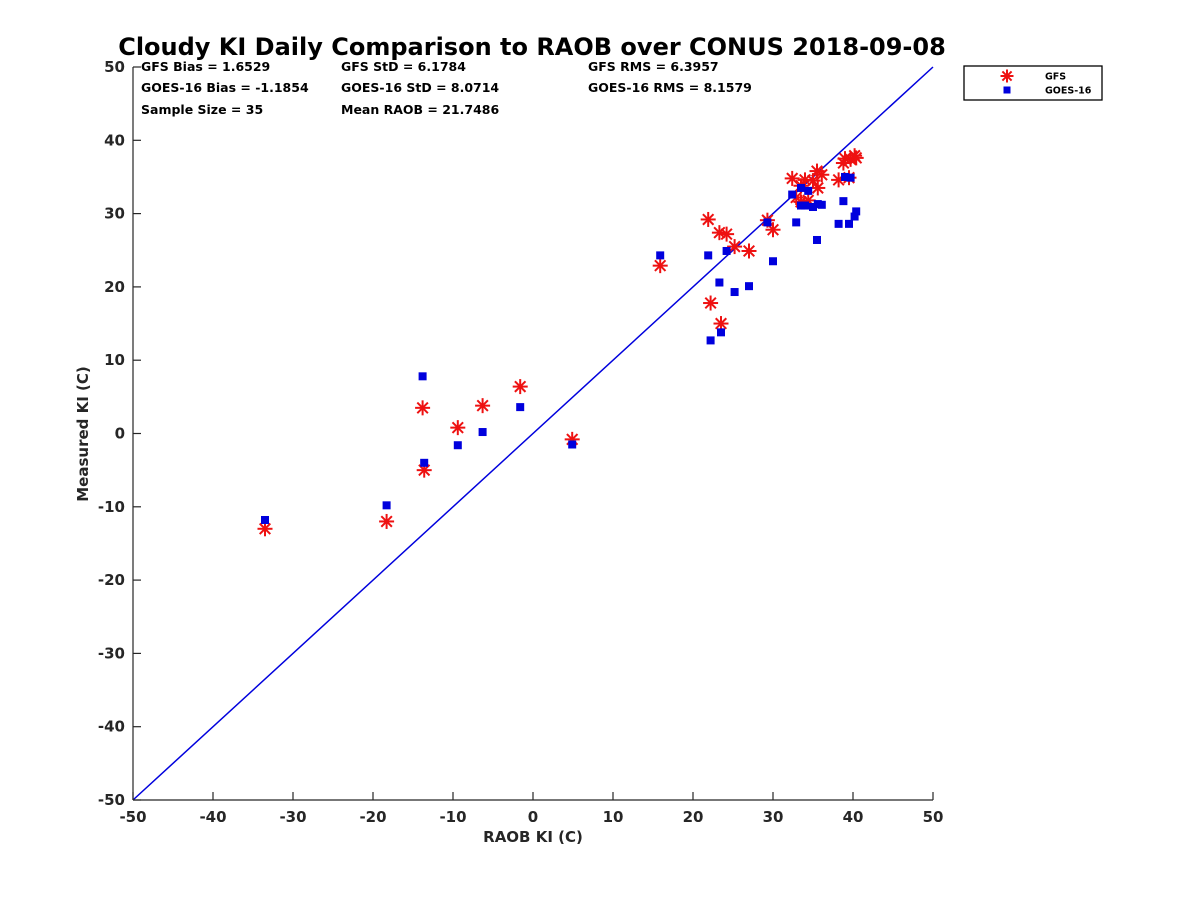 The height and width of the screenshot is (900, 1200). I want to click on legend: GFS GOES-16, so click(1033, 83).